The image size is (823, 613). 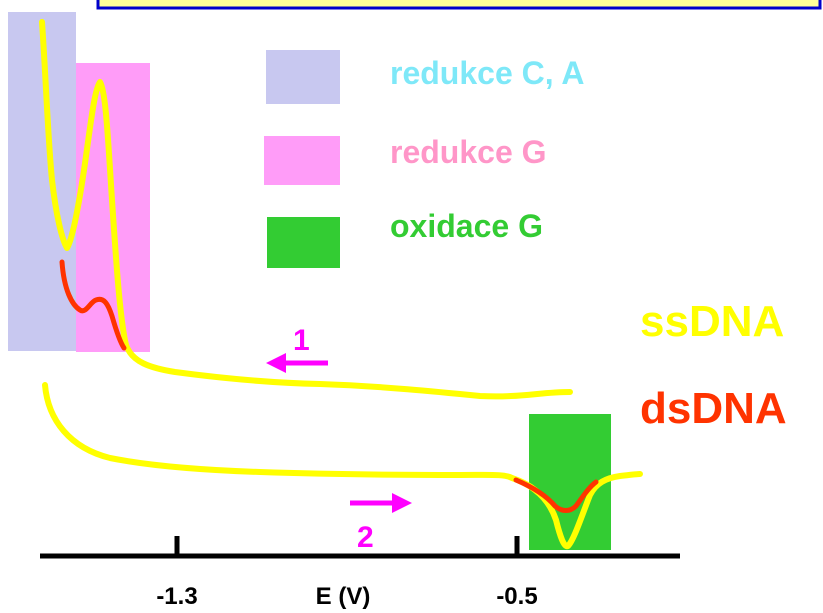 What do you see at coordinates (459, 5) in the screenshot?
I see `title-box` at bounding box center [459, 5].